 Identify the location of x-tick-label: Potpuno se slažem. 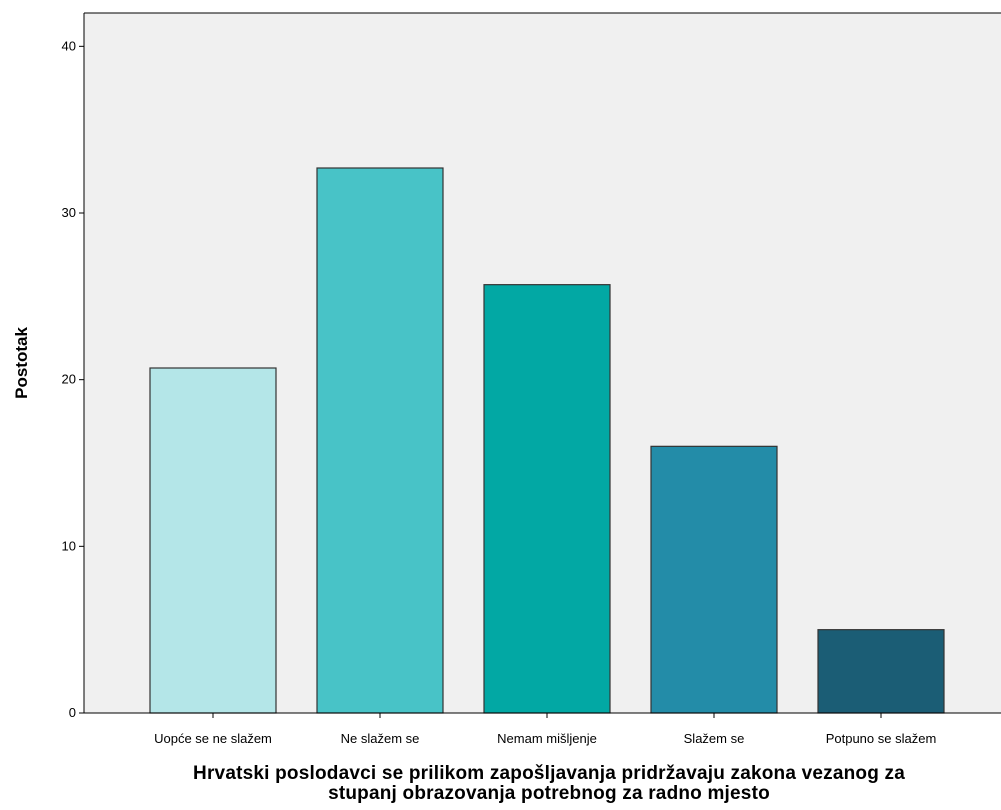
(881, 738).